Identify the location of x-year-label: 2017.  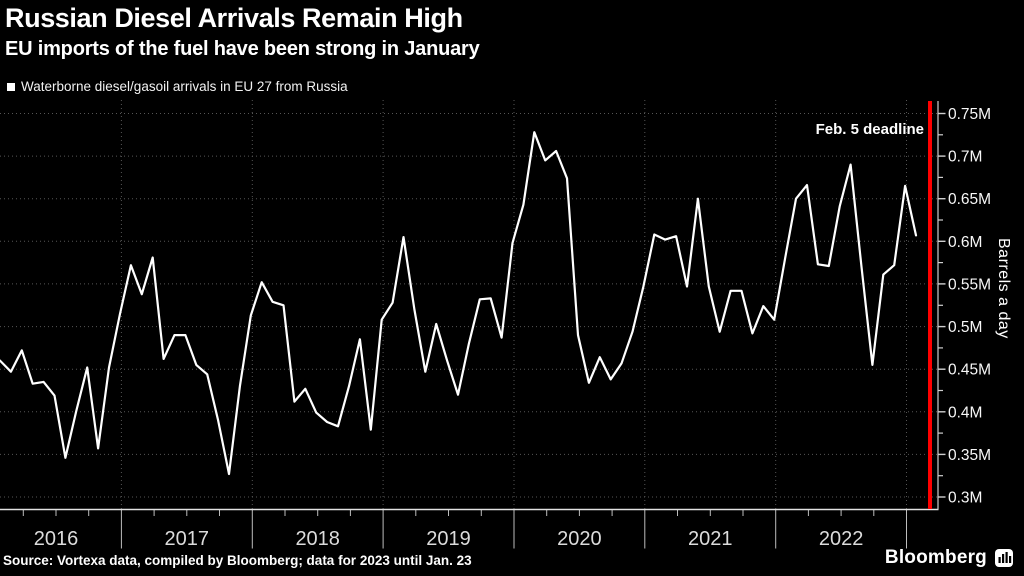
(187, 539).